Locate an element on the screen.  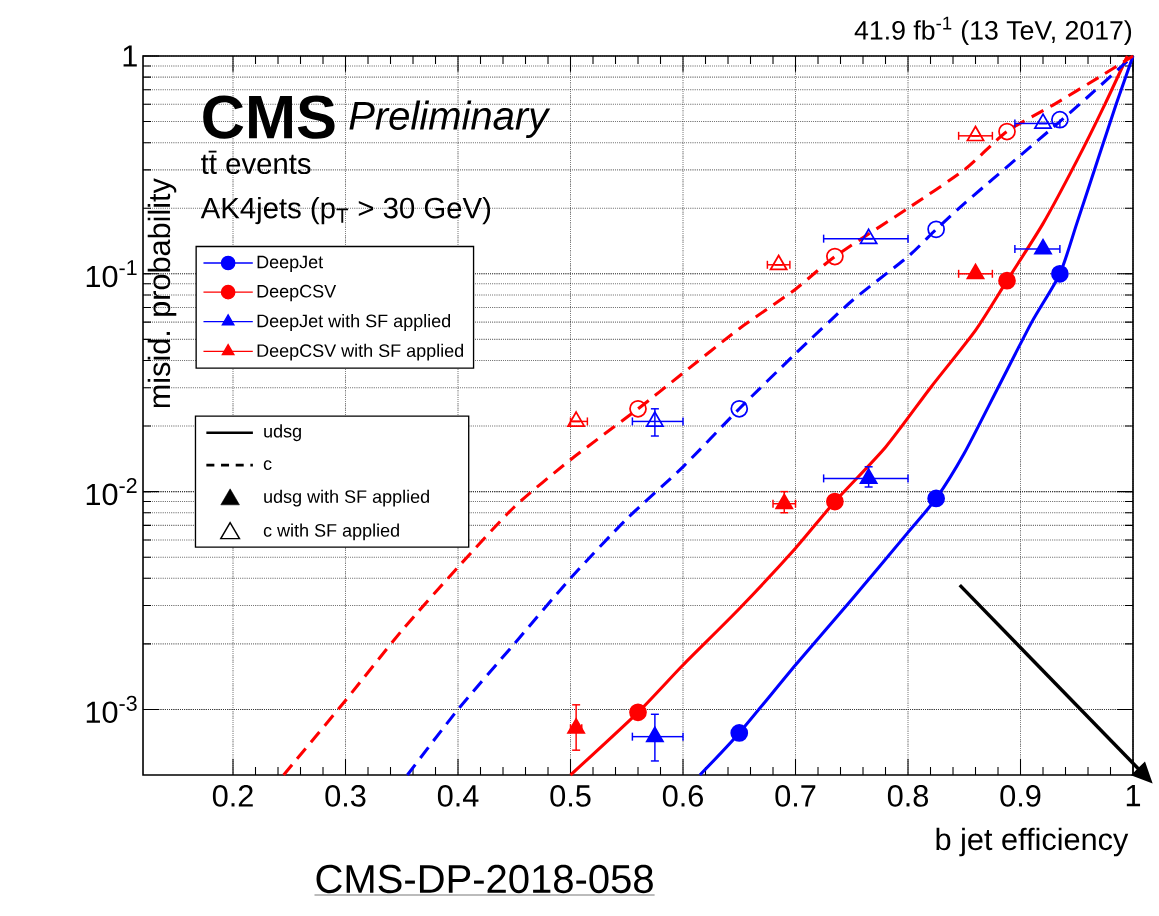
annotation: udsg with SF applied is located at coordinates (346, 498).